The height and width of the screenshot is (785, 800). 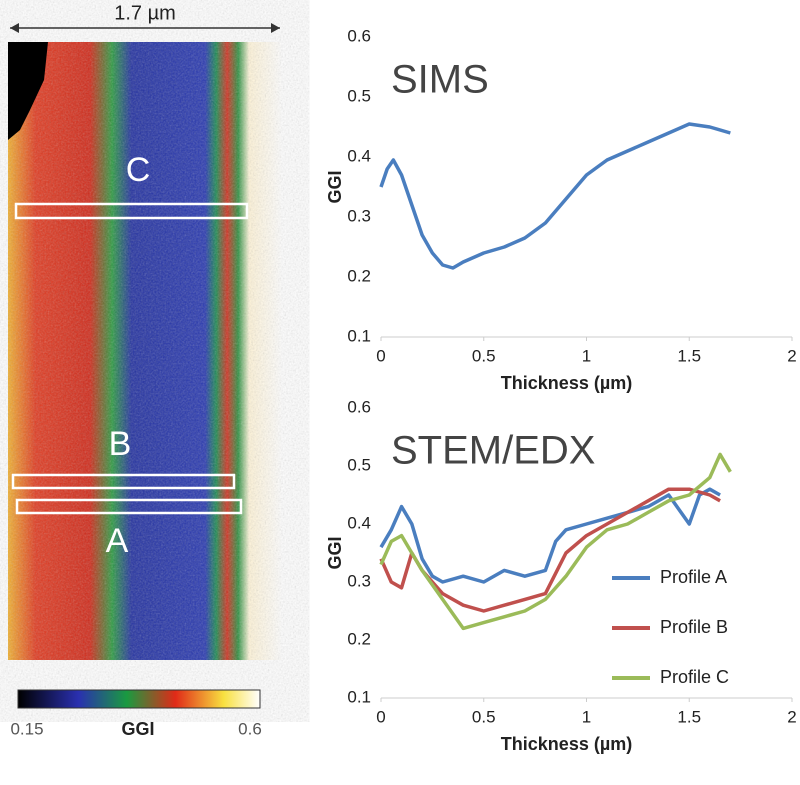 What do you see at coordinates (493, 451) in the screenshot?
I see `annotation: STEM/EDX` at bounding box center [493, 451].